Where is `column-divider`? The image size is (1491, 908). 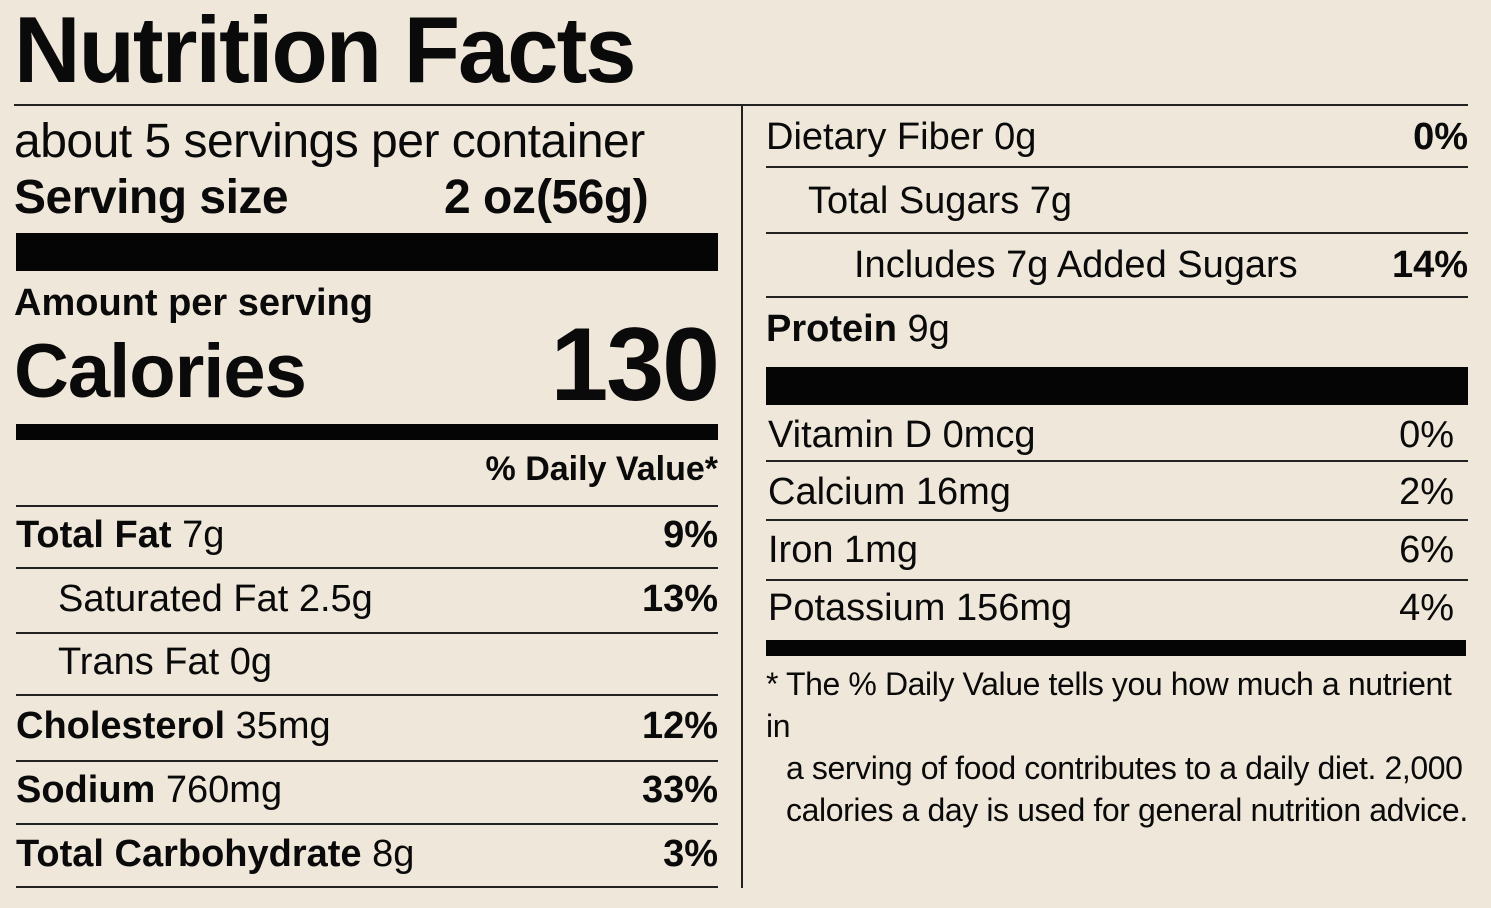 column-divider is located at coordinates (742, 497).